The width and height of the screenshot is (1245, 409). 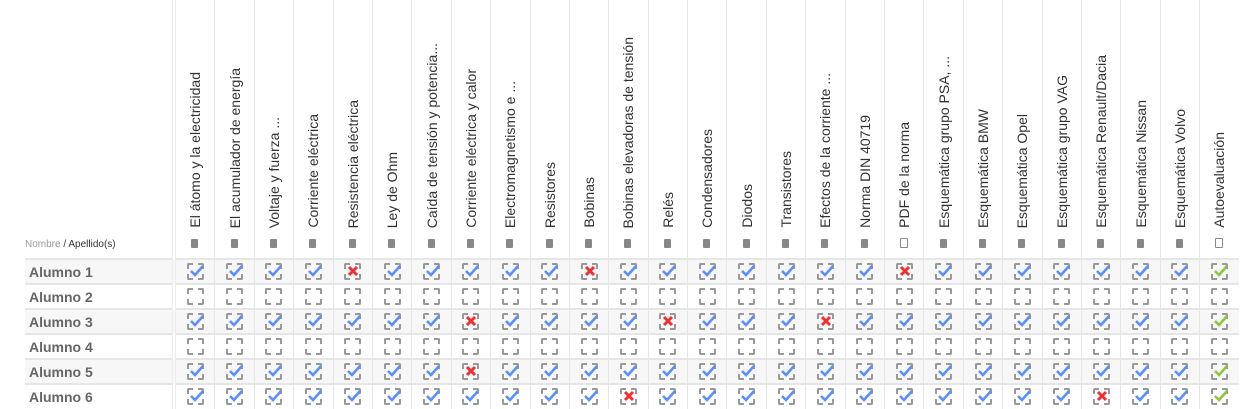 What do you see at coordinates (100, 296) in the screenshot?
I see `student-name: Alumno 2` at bounding box center [100, 296].